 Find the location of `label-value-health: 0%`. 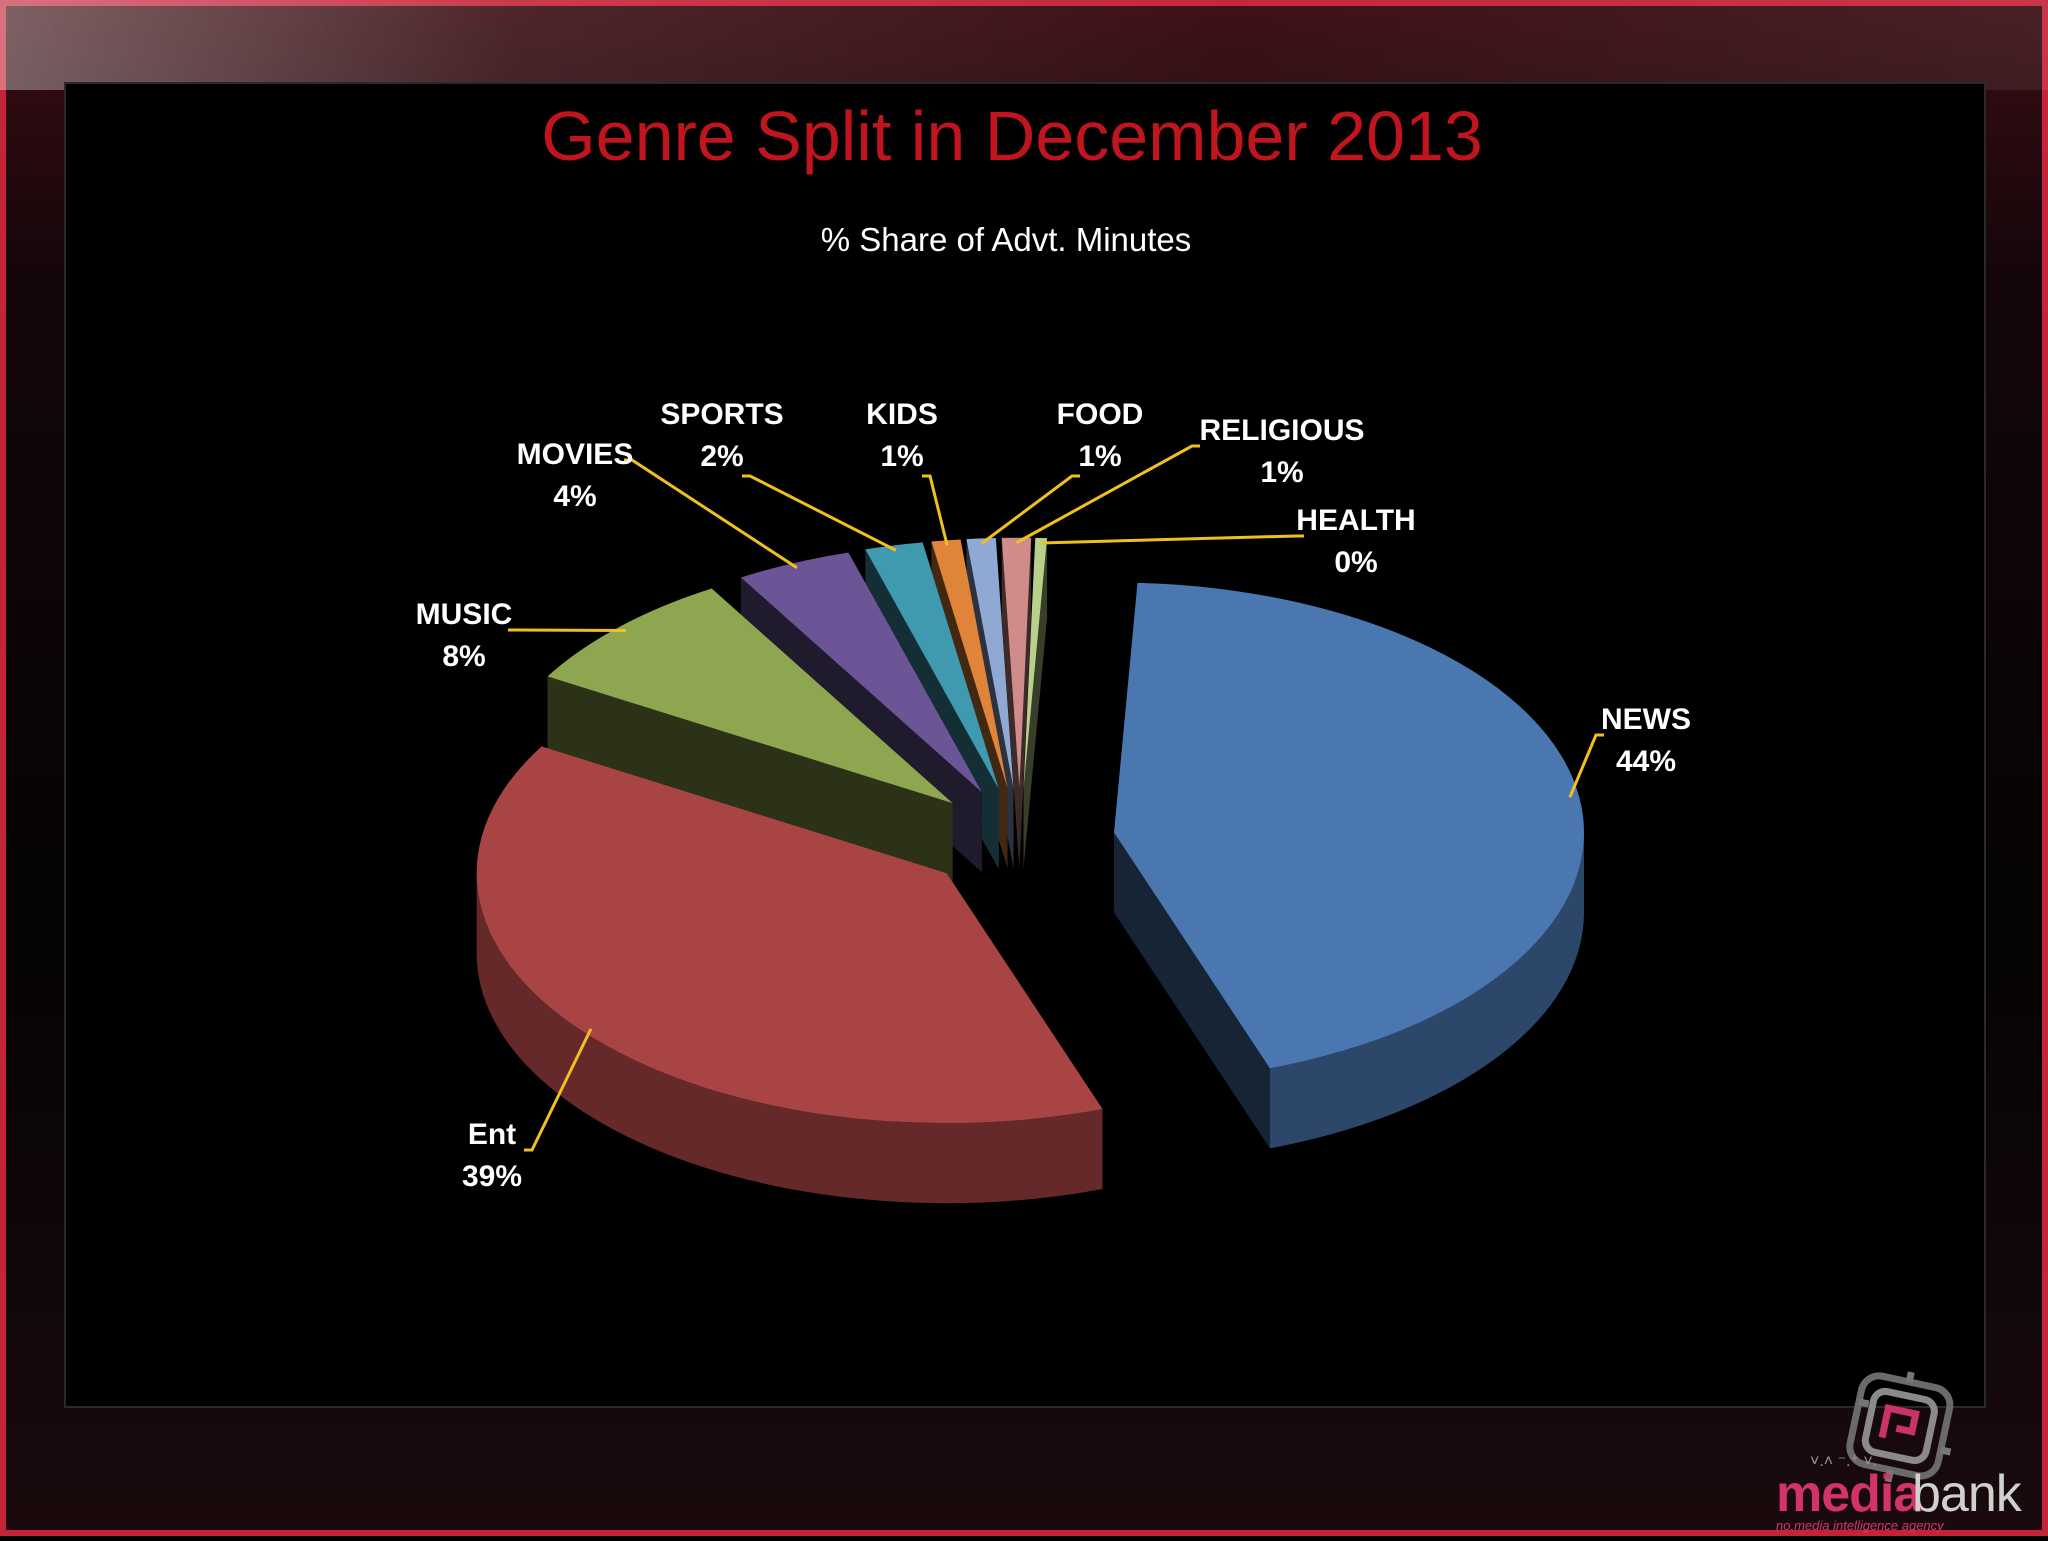

label-value-health: 0% is located at coordinates (1355, 562).